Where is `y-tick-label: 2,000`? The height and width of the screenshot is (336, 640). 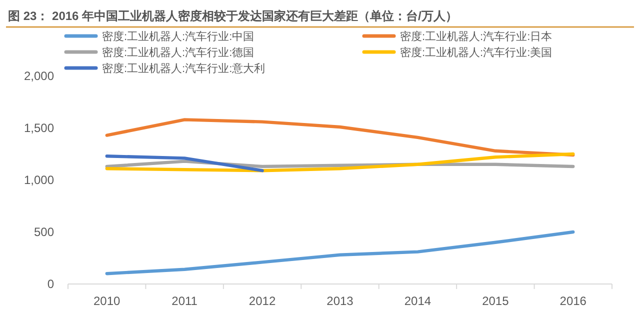 y-tick-label: 2,000 is located at coordinates (39, 76).